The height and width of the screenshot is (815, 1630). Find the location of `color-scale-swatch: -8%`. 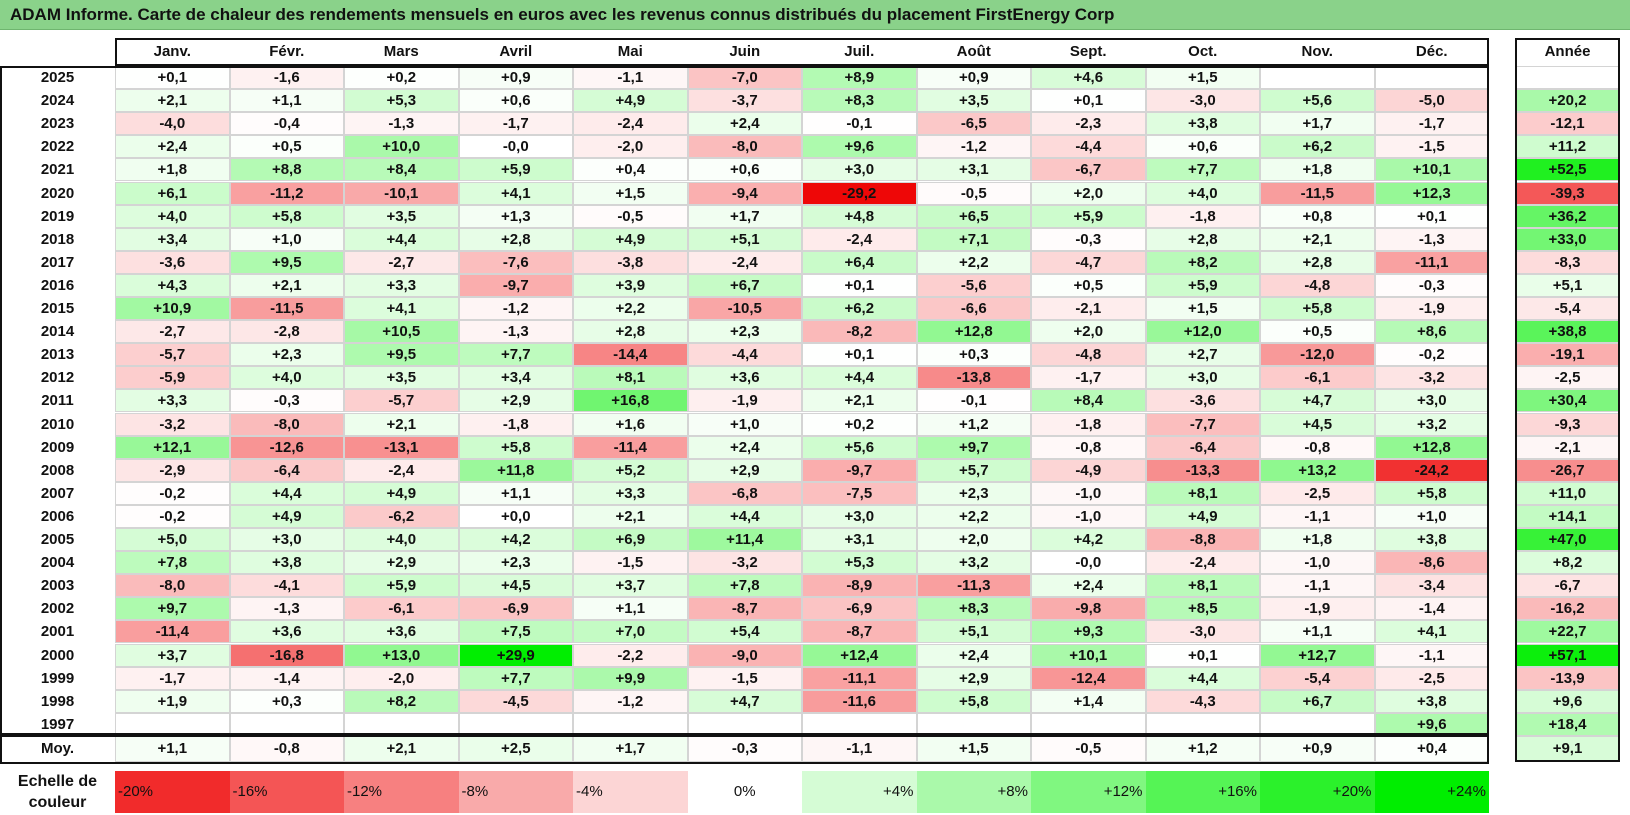

color-scale-swatch: -8% is located at coordinates (515, 792).